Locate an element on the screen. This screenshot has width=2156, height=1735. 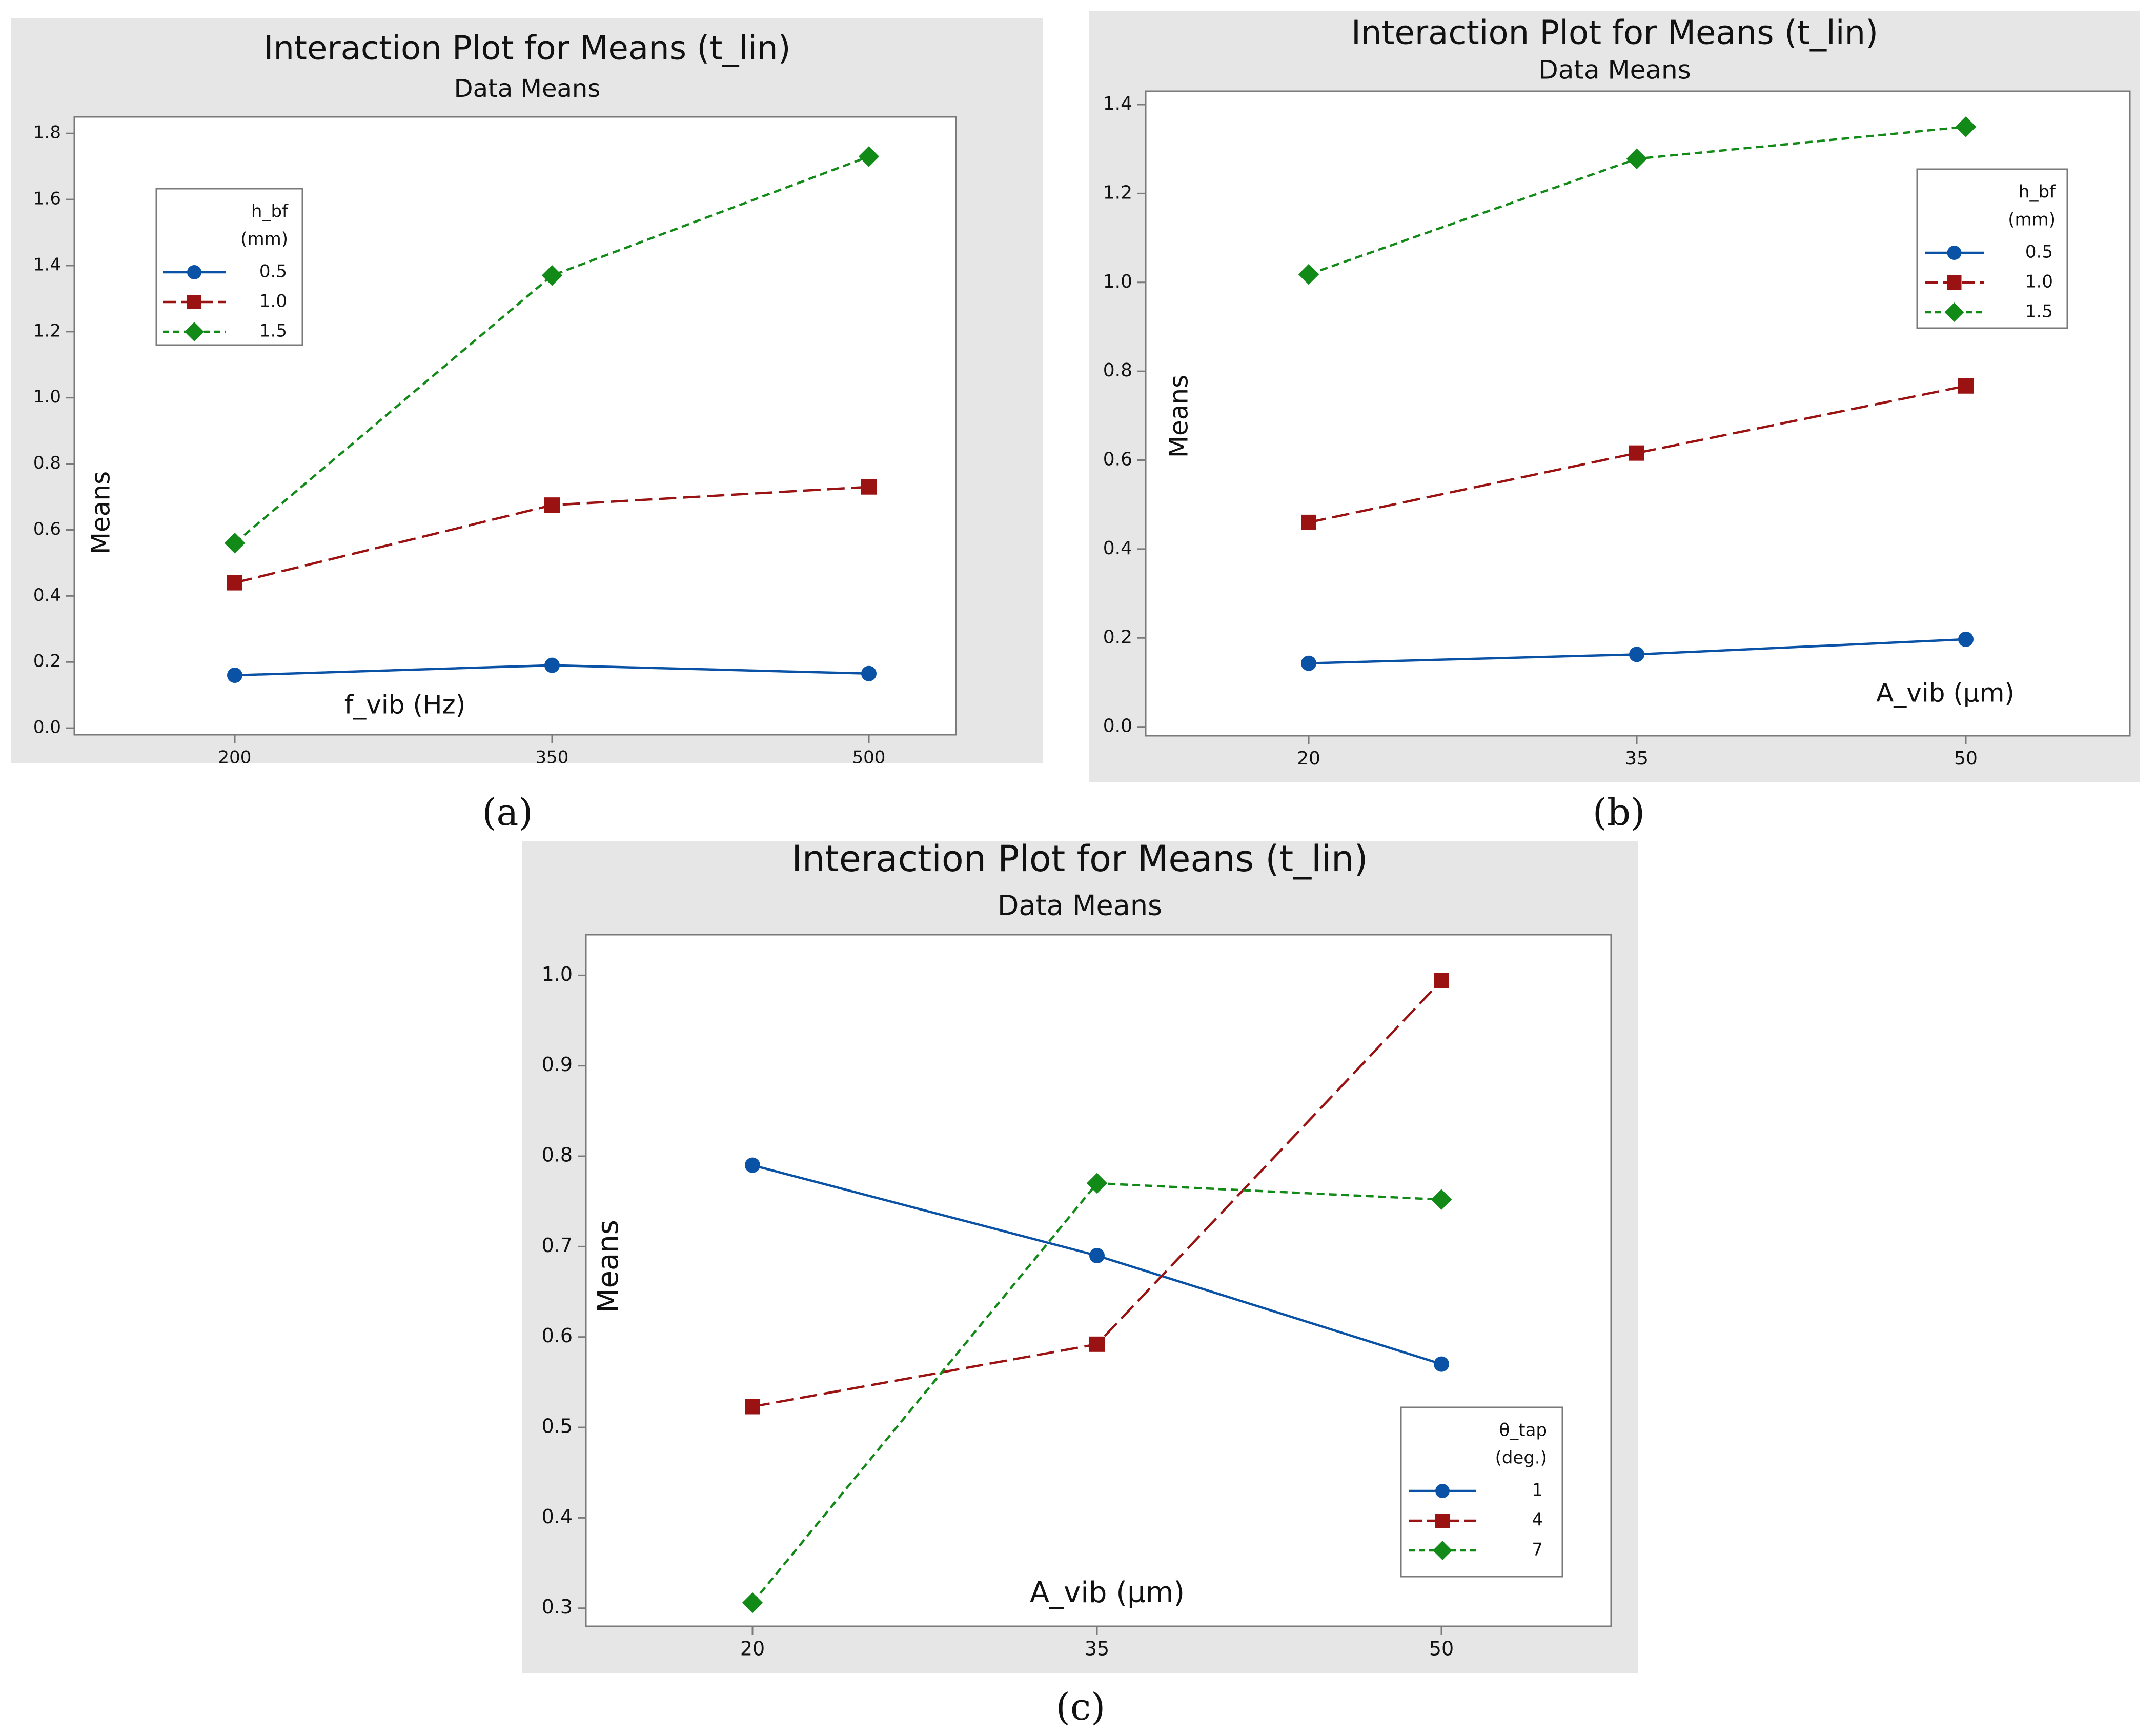
y-tick-label: 1.6 is located at coordinates (47, 199).